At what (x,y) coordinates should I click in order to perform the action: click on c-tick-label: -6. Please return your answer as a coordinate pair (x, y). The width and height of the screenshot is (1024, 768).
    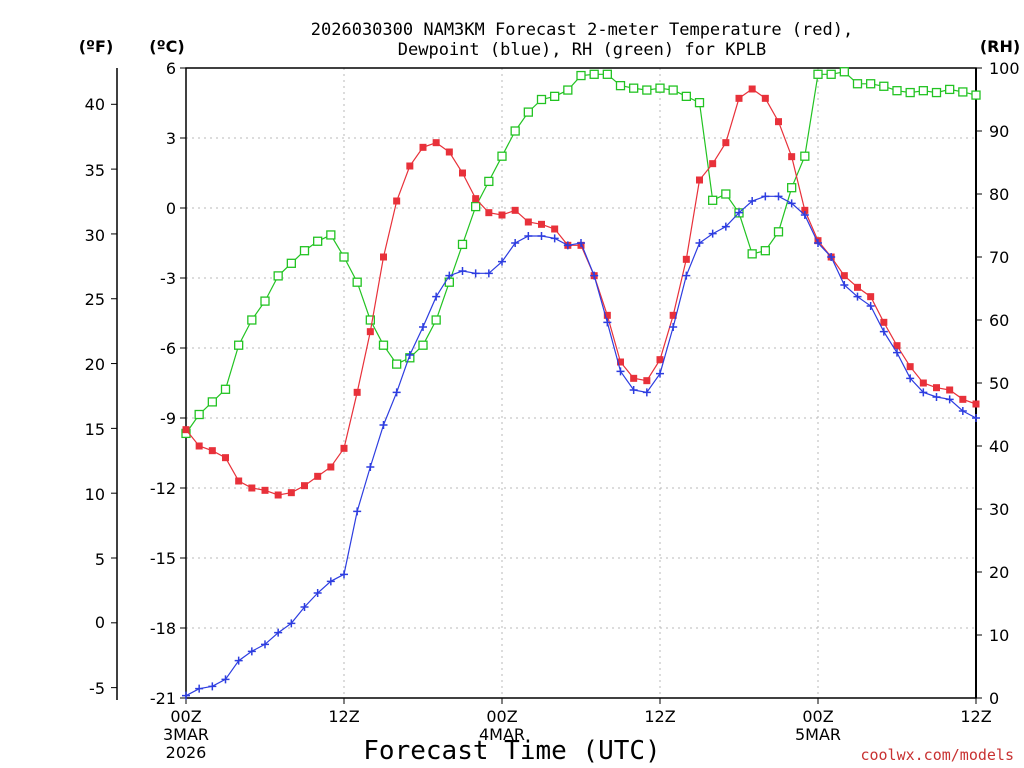
    Looking at the image, I should click on (168, 348).